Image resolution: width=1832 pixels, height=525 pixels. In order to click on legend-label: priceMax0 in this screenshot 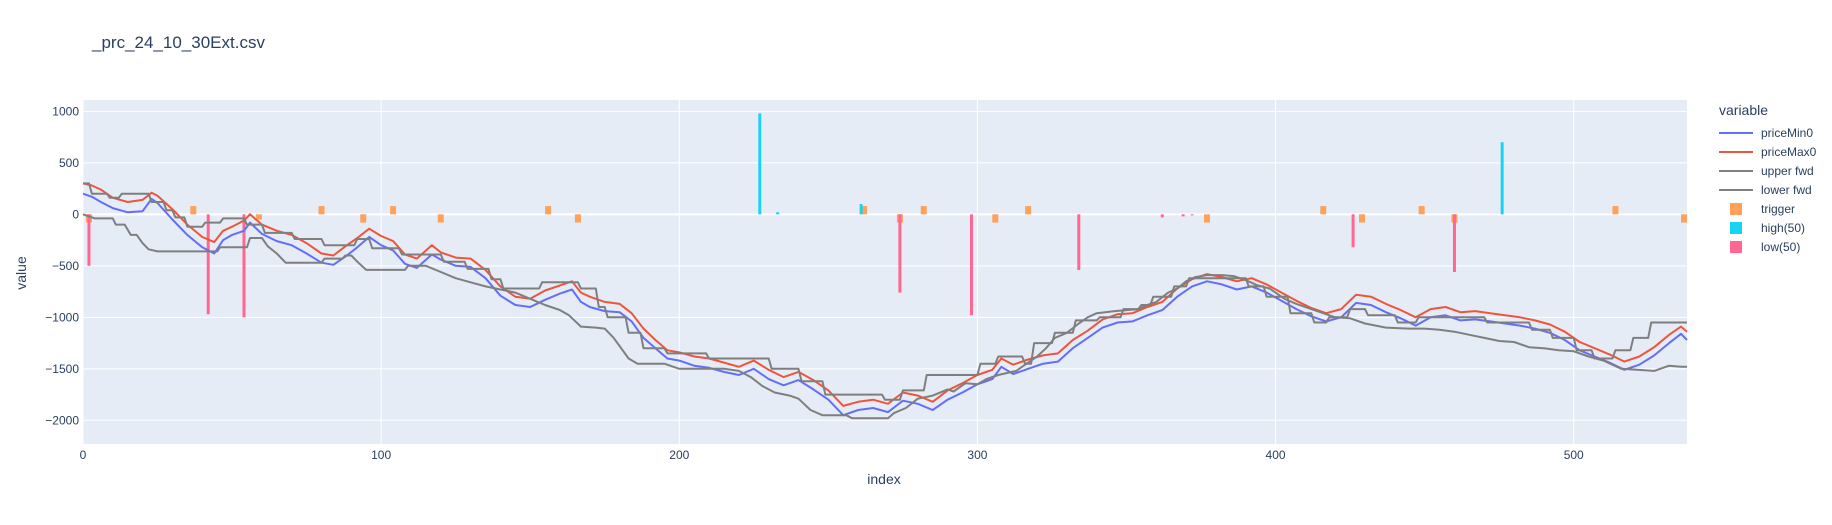, I will do `click(1789, 151)`.